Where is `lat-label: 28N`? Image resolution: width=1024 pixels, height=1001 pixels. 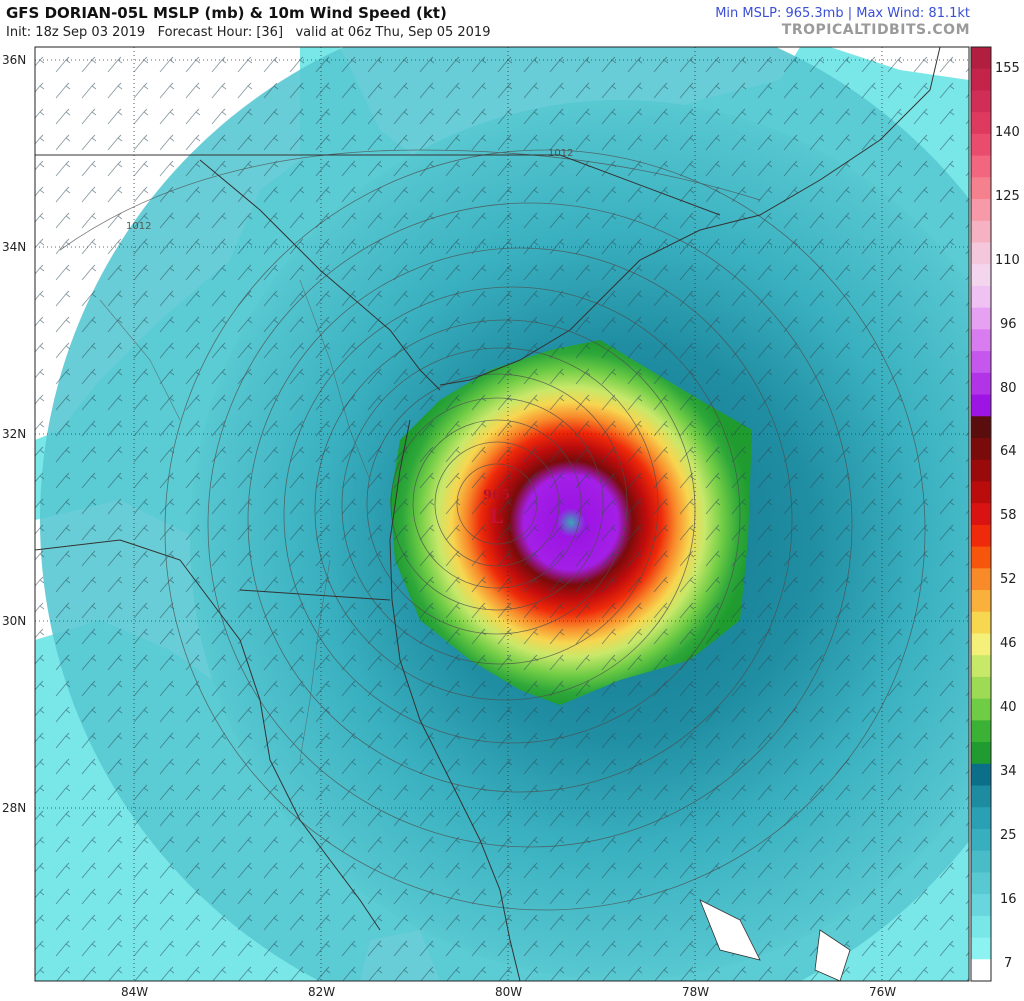 lat-label: 28N is located at coordinates (14, 808).